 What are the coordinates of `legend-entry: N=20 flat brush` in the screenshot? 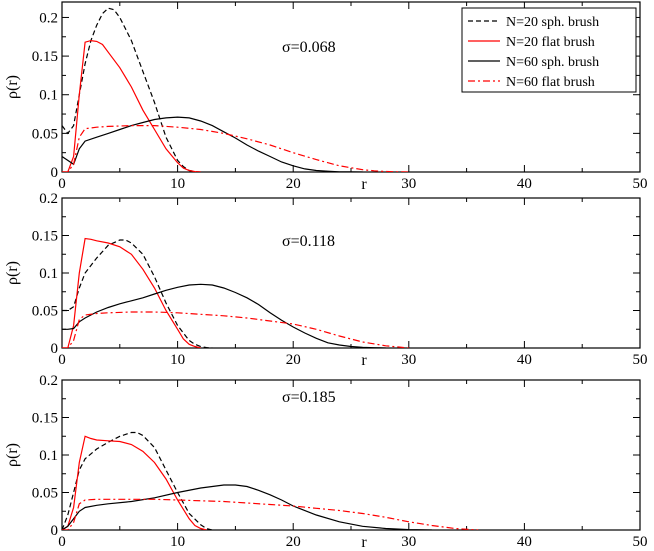 It's located at (550, 42).